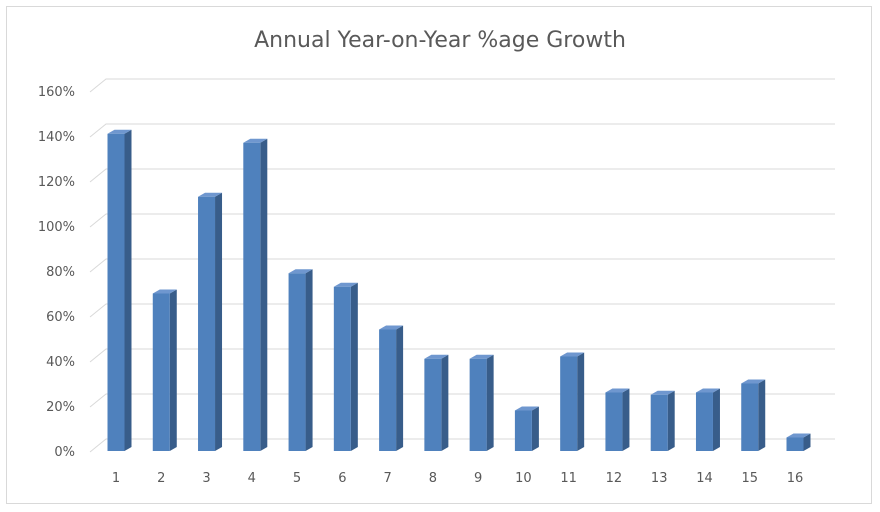 The height and width of the screenshot is (512, 880). Describe the element at coordinates (478, 478) in the screenshot. I see `x-tick-label: 9` at that location.